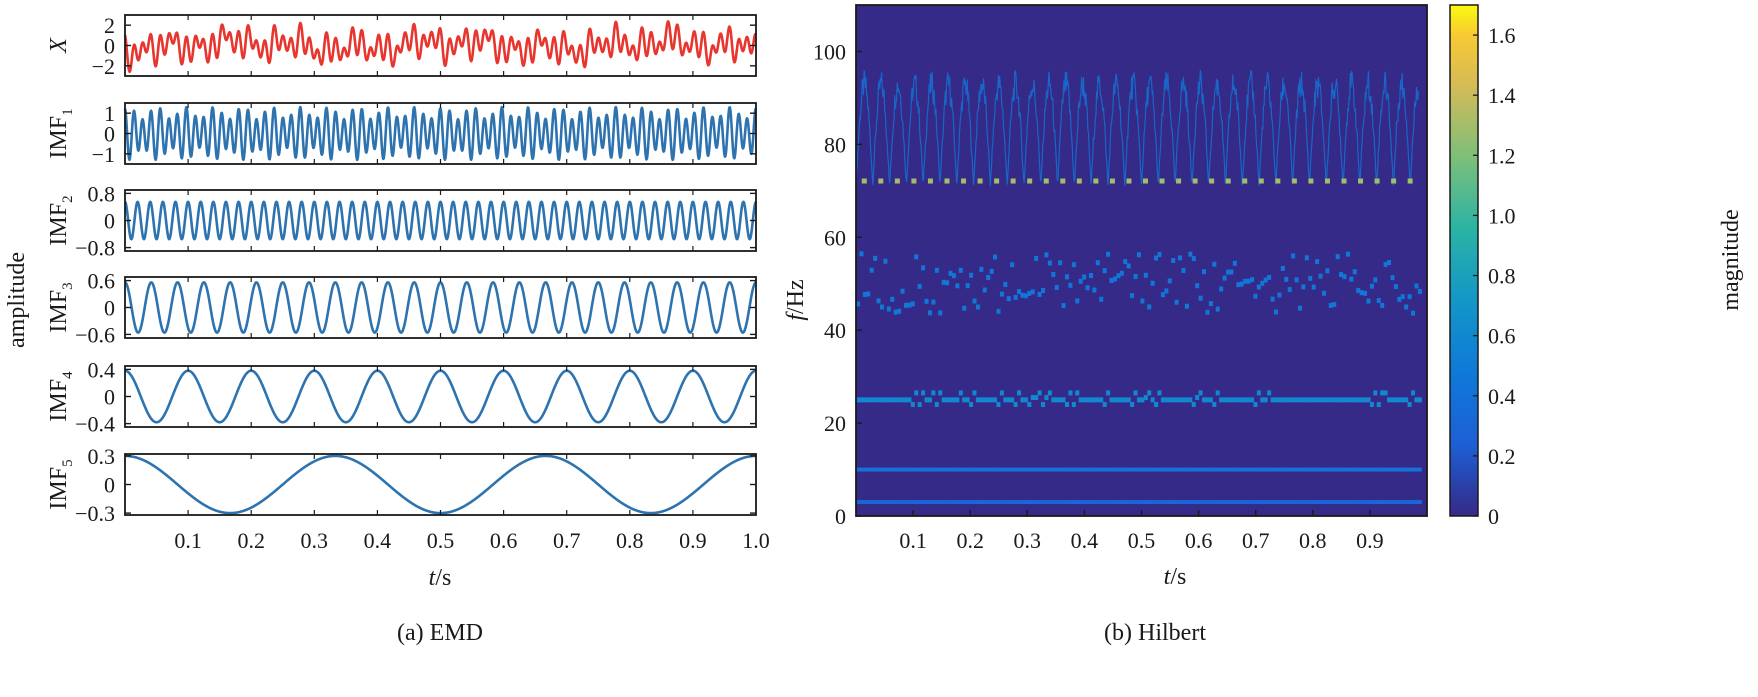  Describe the element at coordinates (1256, 540) in the screenshot. I see `x-tick-label: 0.7` at that location.